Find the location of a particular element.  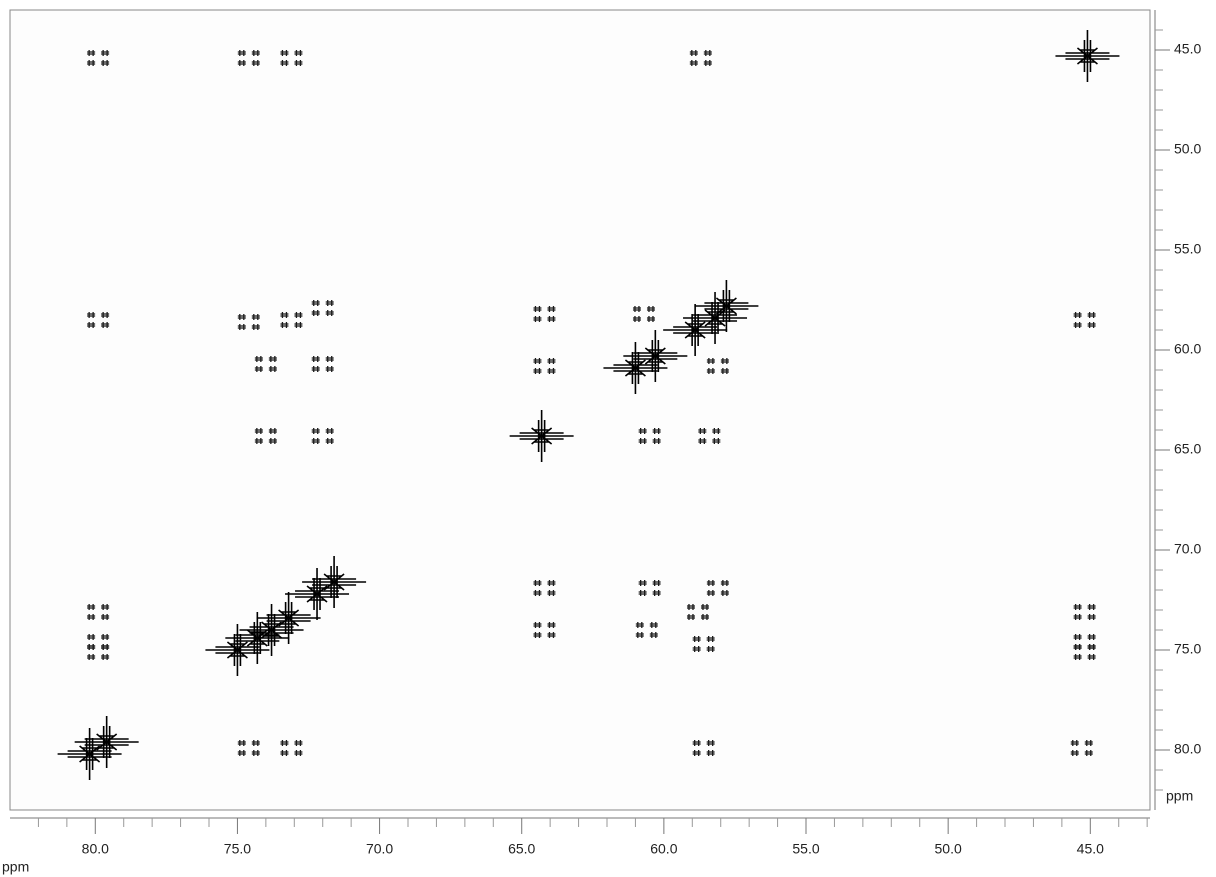

y-tick-label: 50.0 is located at coordinates (1187, 149).